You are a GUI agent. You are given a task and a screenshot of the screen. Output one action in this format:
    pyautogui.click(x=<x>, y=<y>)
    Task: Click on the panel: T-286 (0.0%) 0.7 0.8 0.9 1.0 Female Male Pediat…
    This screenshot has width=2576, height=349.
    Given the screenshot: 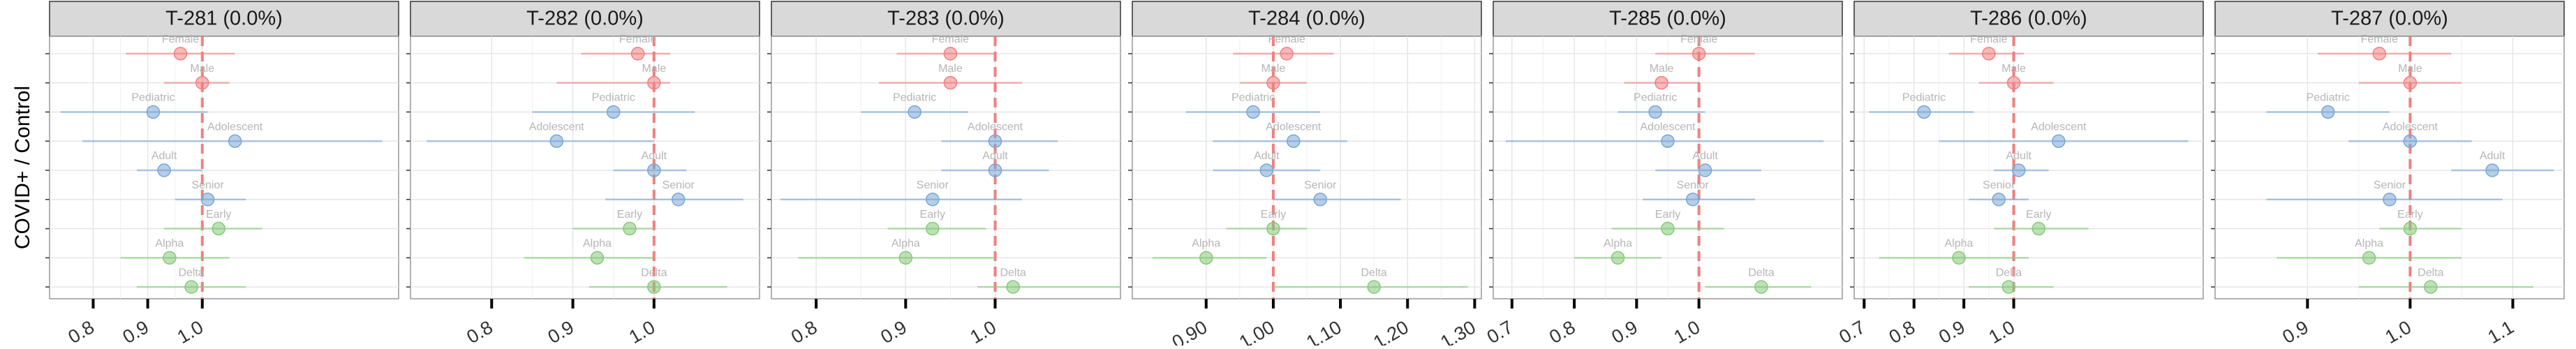 What is the action you would take?
    pyautogui.click(x=2019, y=174)
    